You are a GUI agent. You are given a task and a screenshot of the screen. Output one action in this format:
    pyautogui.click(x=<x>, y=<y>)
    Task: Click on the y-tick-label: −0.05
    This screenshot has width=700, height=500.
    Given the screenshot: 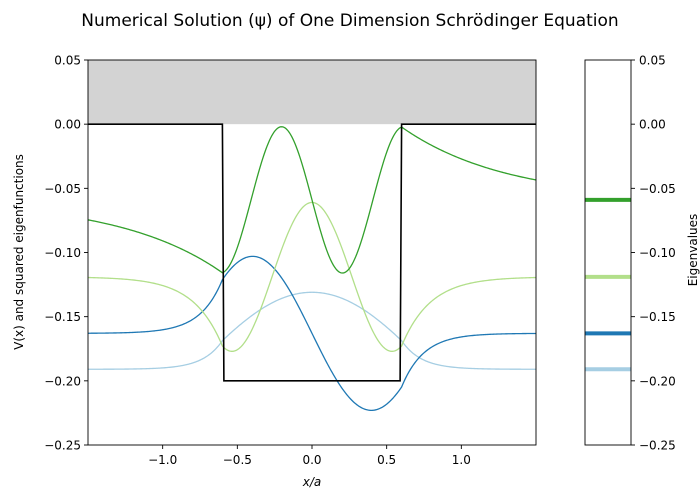 What is the action you would take?
    pyautogui.click(x=62, y=189)
    